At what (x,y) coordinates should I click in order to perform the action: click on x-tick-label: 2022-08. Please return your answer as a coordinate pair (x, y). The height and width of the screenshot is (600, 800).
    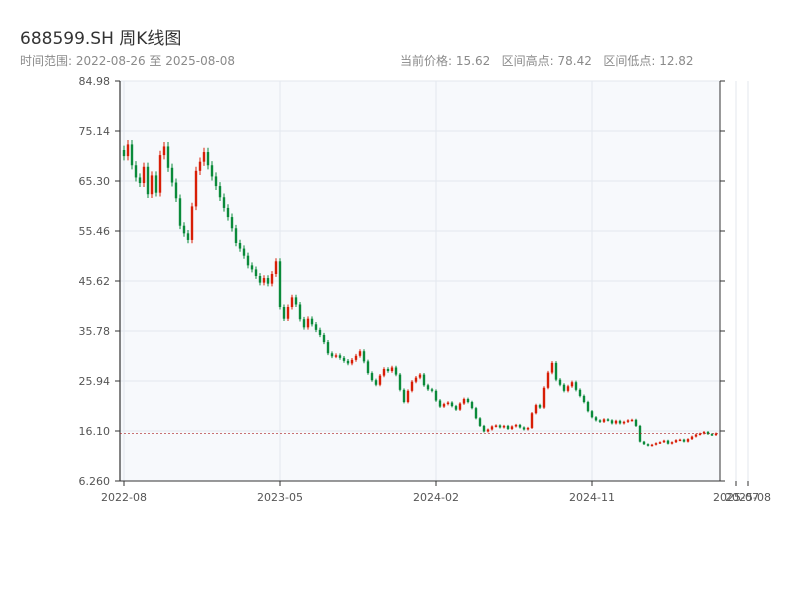
    Looking at the image, I should click on (124, 497).